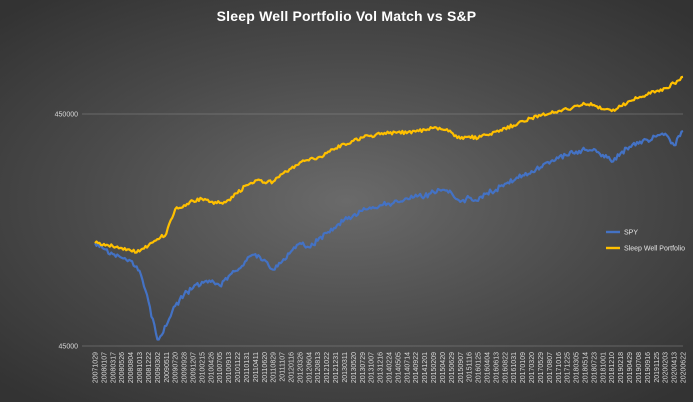  What do you see at coordinates (568, 367) in the screenshot?
I see `x-tick-label: 20171225` at bounding box center [568, 367].